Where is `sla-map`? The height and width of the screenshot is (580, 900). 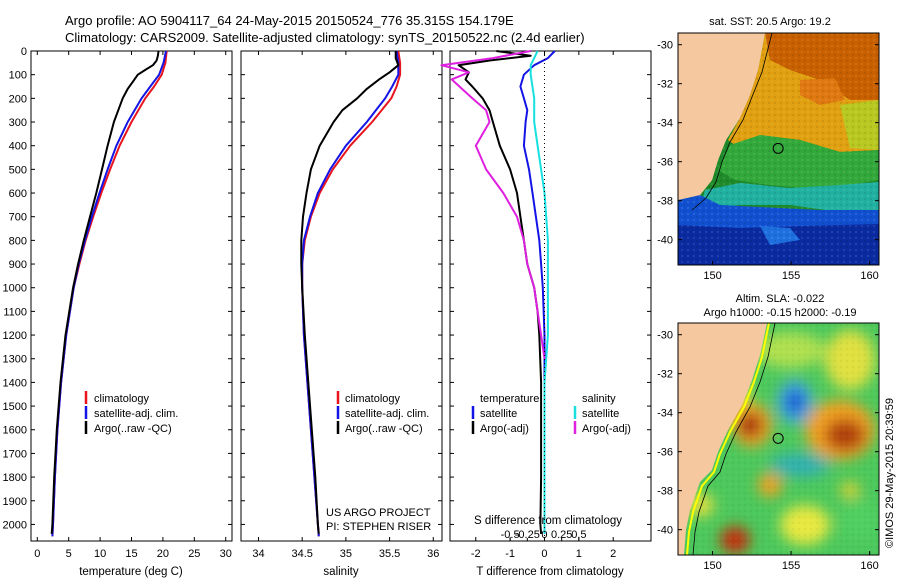
sla-map is located at coordinates (778, 439).